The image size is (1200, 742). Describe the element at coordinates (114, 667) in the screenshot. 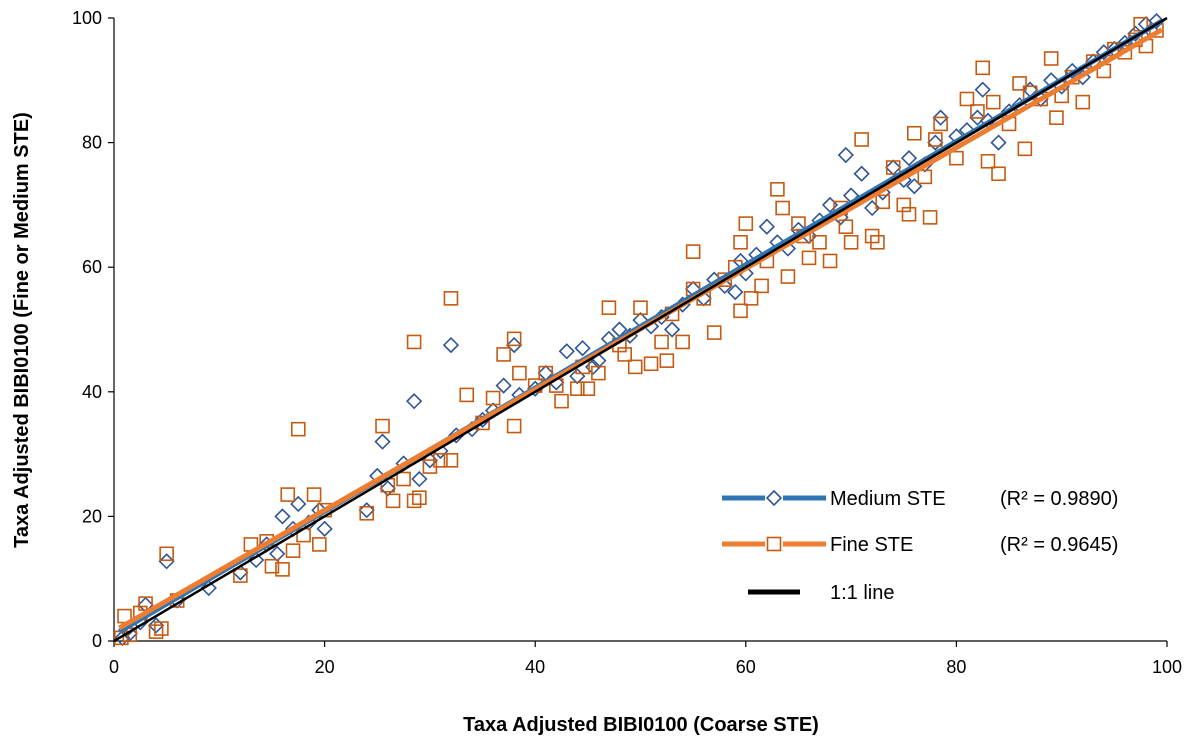

I see `x-tick-label: 0` at that location.